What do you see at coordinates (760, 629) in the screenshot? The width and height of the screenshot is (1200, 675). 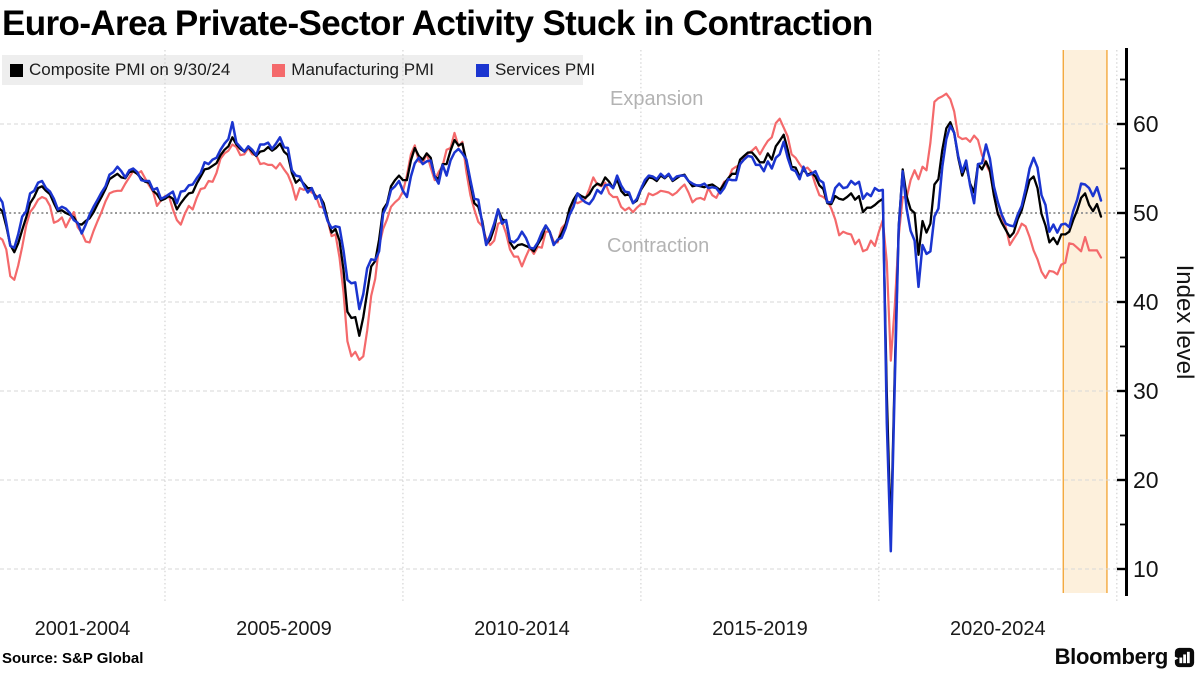 I see `x-axis-label: 2015-2019` at bounding box center [760, 629].